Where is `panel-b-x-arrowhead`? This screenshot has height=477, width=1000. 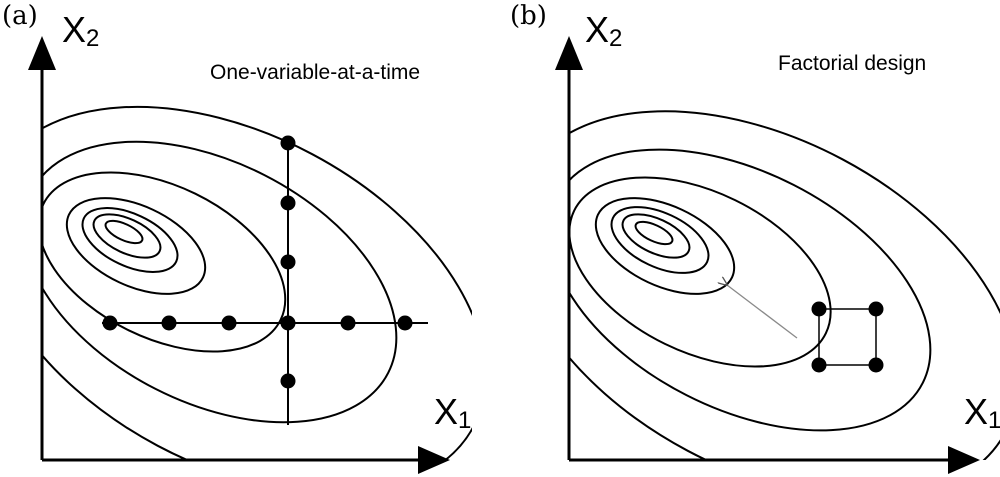
panel-b-x-arrowhead is located at coordinates (964, 460).